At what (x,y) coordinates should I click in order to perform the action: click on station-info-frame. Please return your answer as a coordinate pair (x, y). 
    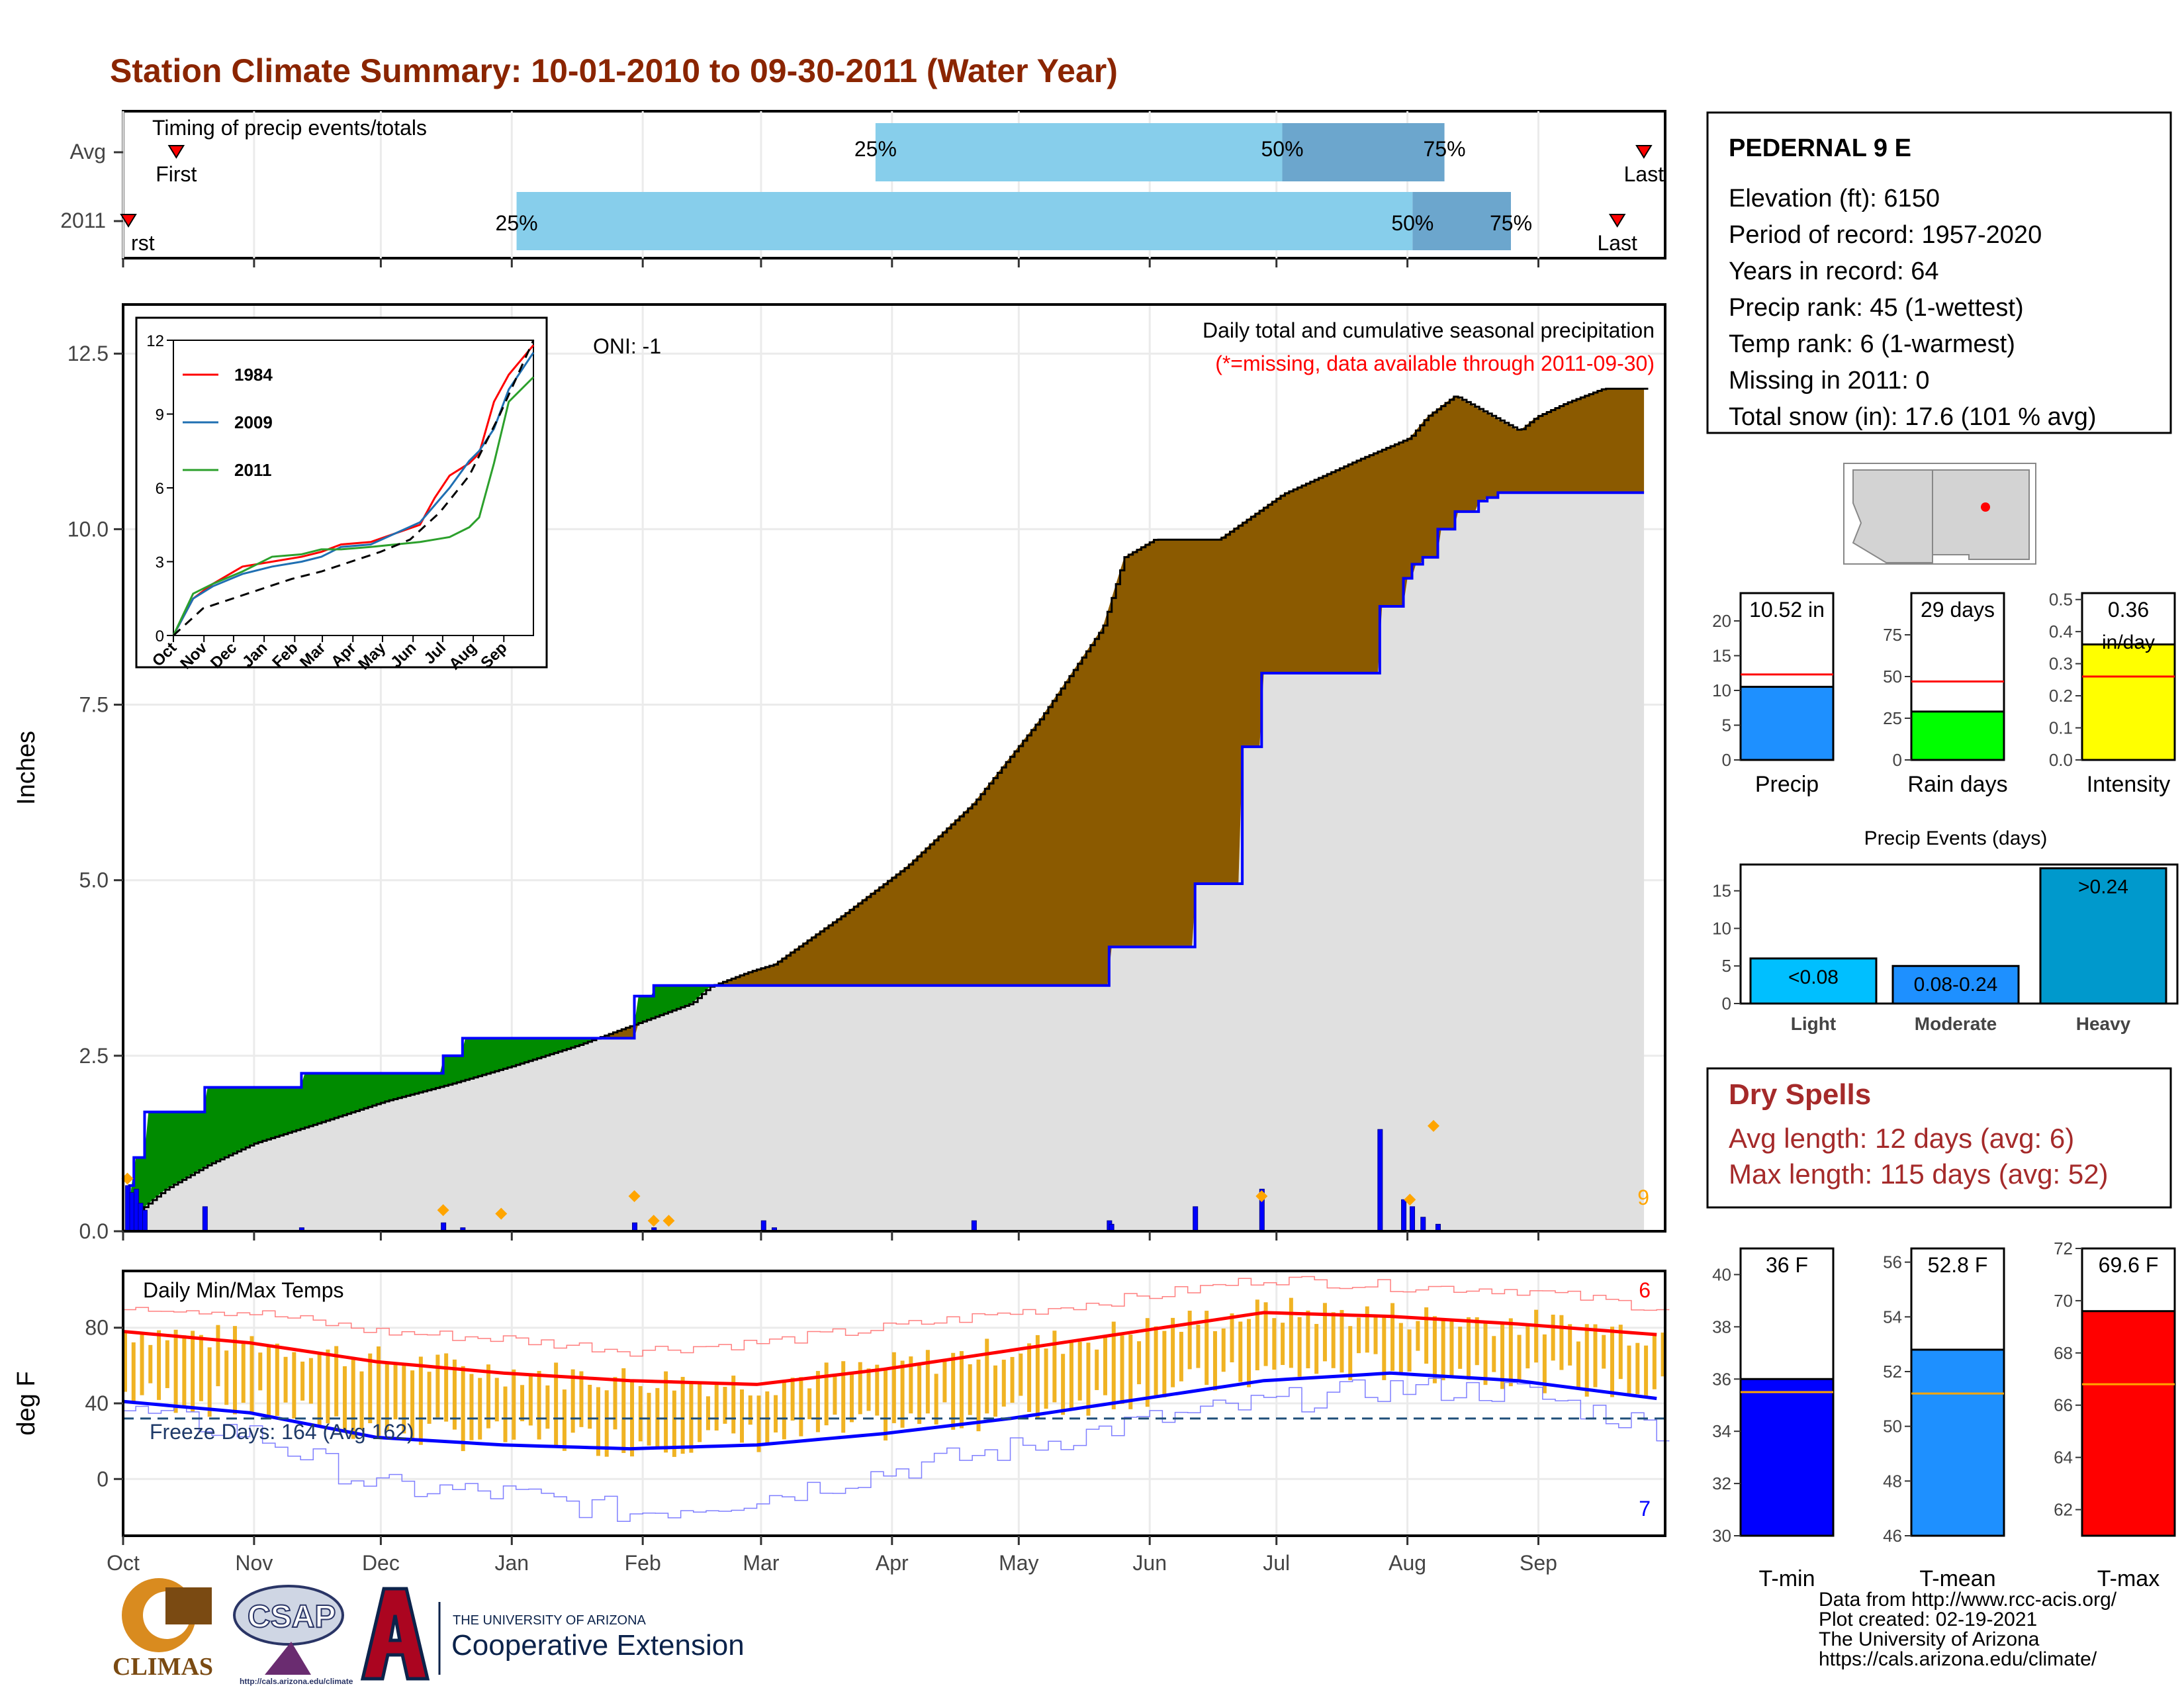
    Looking at the image, I should click on (1939, 272).